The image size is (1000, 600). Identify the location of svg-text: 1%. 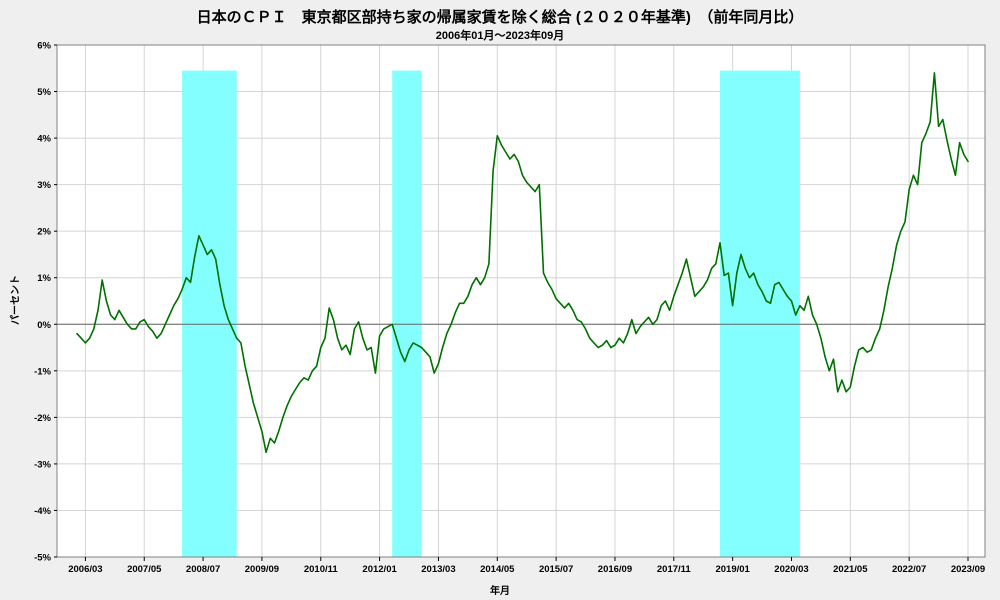
(44, 278).